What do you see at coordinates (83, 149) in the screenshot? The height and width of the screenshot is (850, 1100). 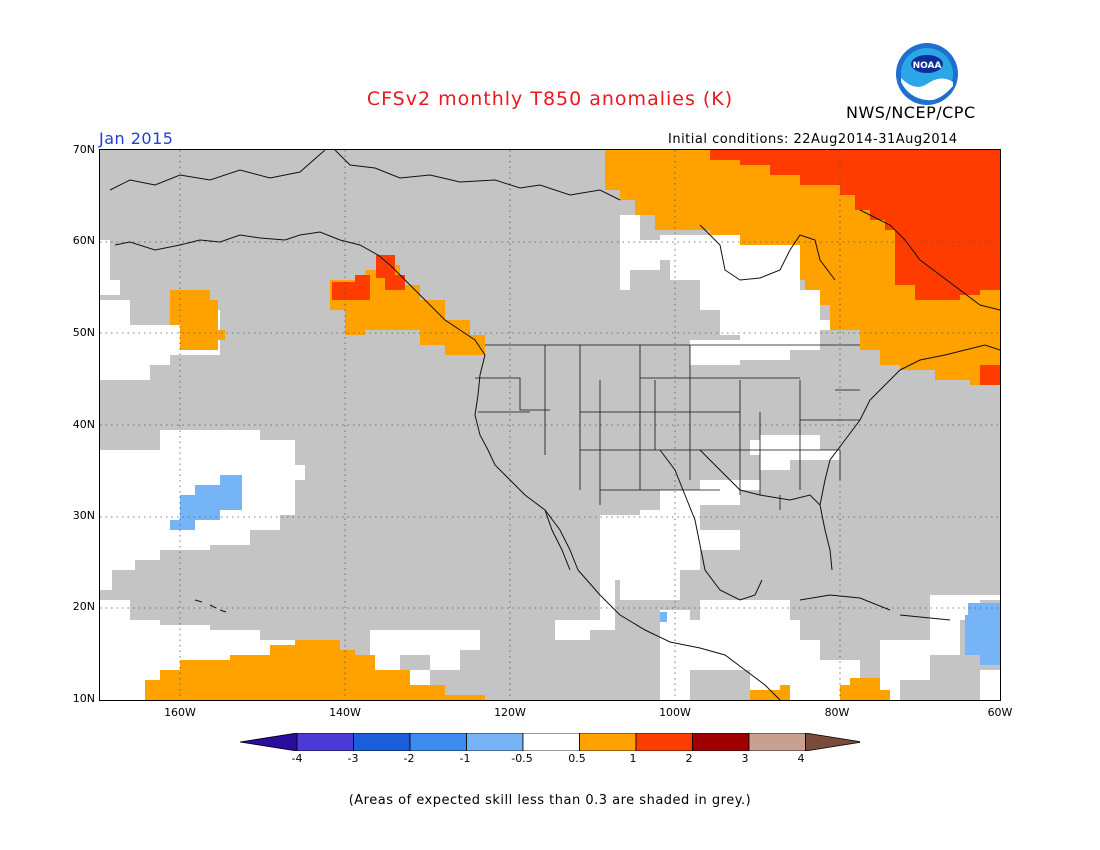 I see `lat-label-70n: 70N` at bounding box center [83, 149].